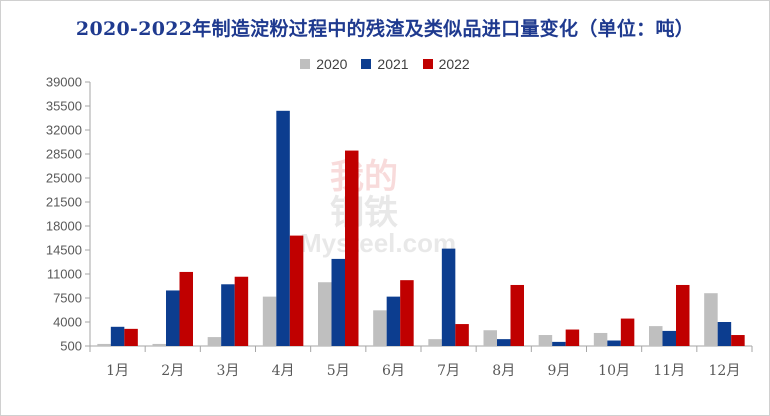 This screenshot has width=770, height=416. Describe the element at coordinates (600, 339) in the screenshot. I see `bar-2020-10月` at that location.